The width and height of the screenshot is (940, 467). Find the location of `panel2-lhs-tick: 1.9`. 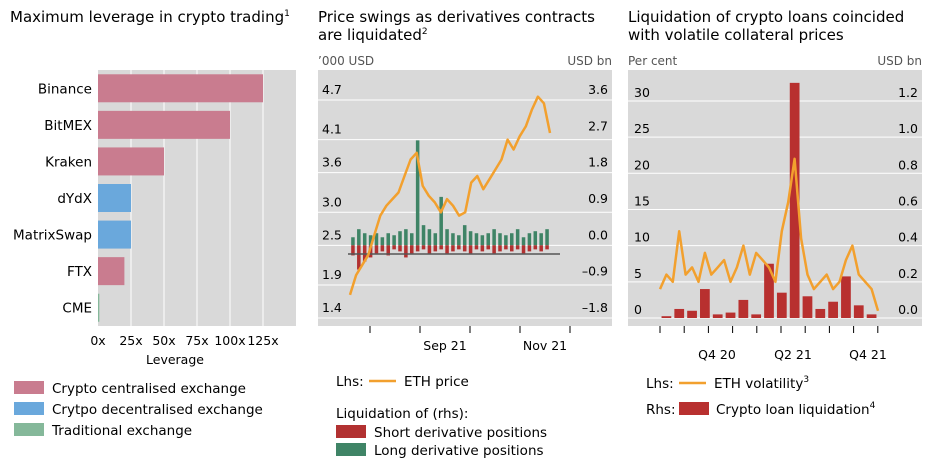

panel2-lhs-tick: 1.9 is located at coordinates (332, 274).